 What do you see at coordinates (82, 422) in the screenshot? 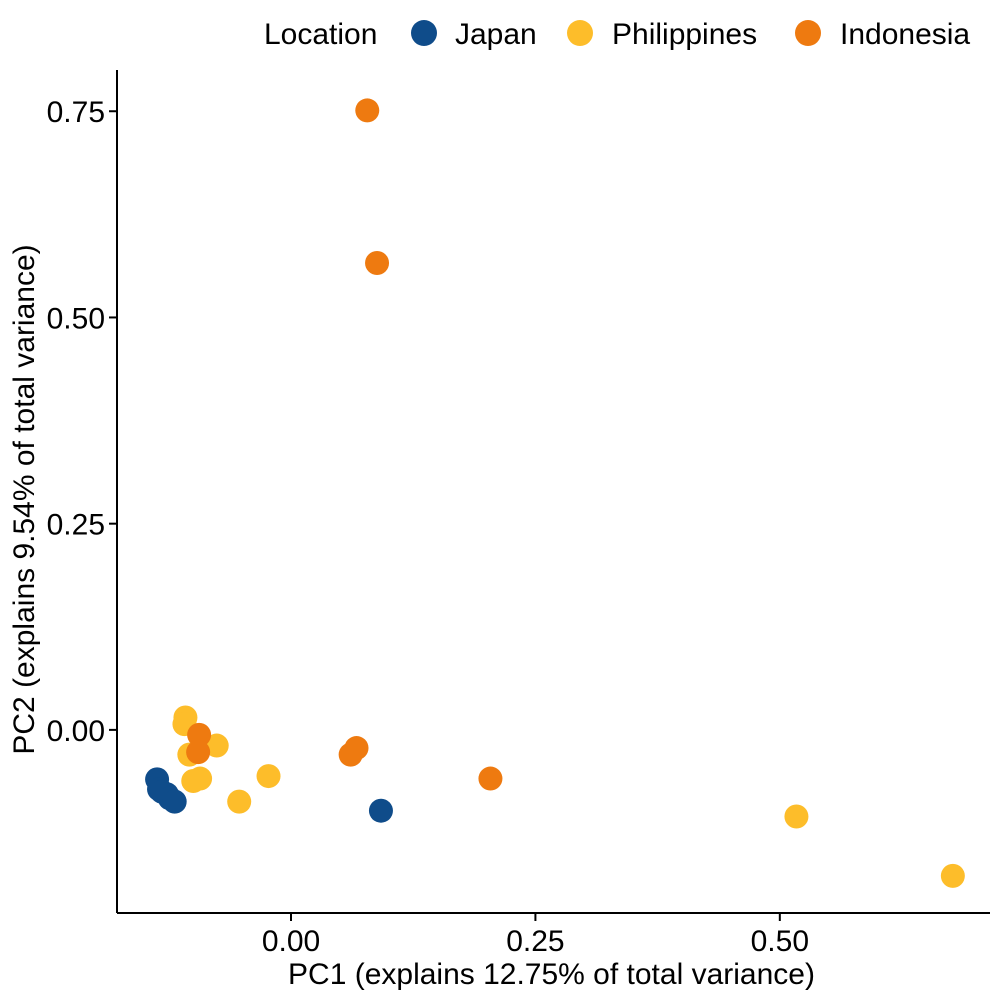
I see `y-axis-ticks: 0.00 0.25 0.50 0.75` at bounding box center [82, 422].